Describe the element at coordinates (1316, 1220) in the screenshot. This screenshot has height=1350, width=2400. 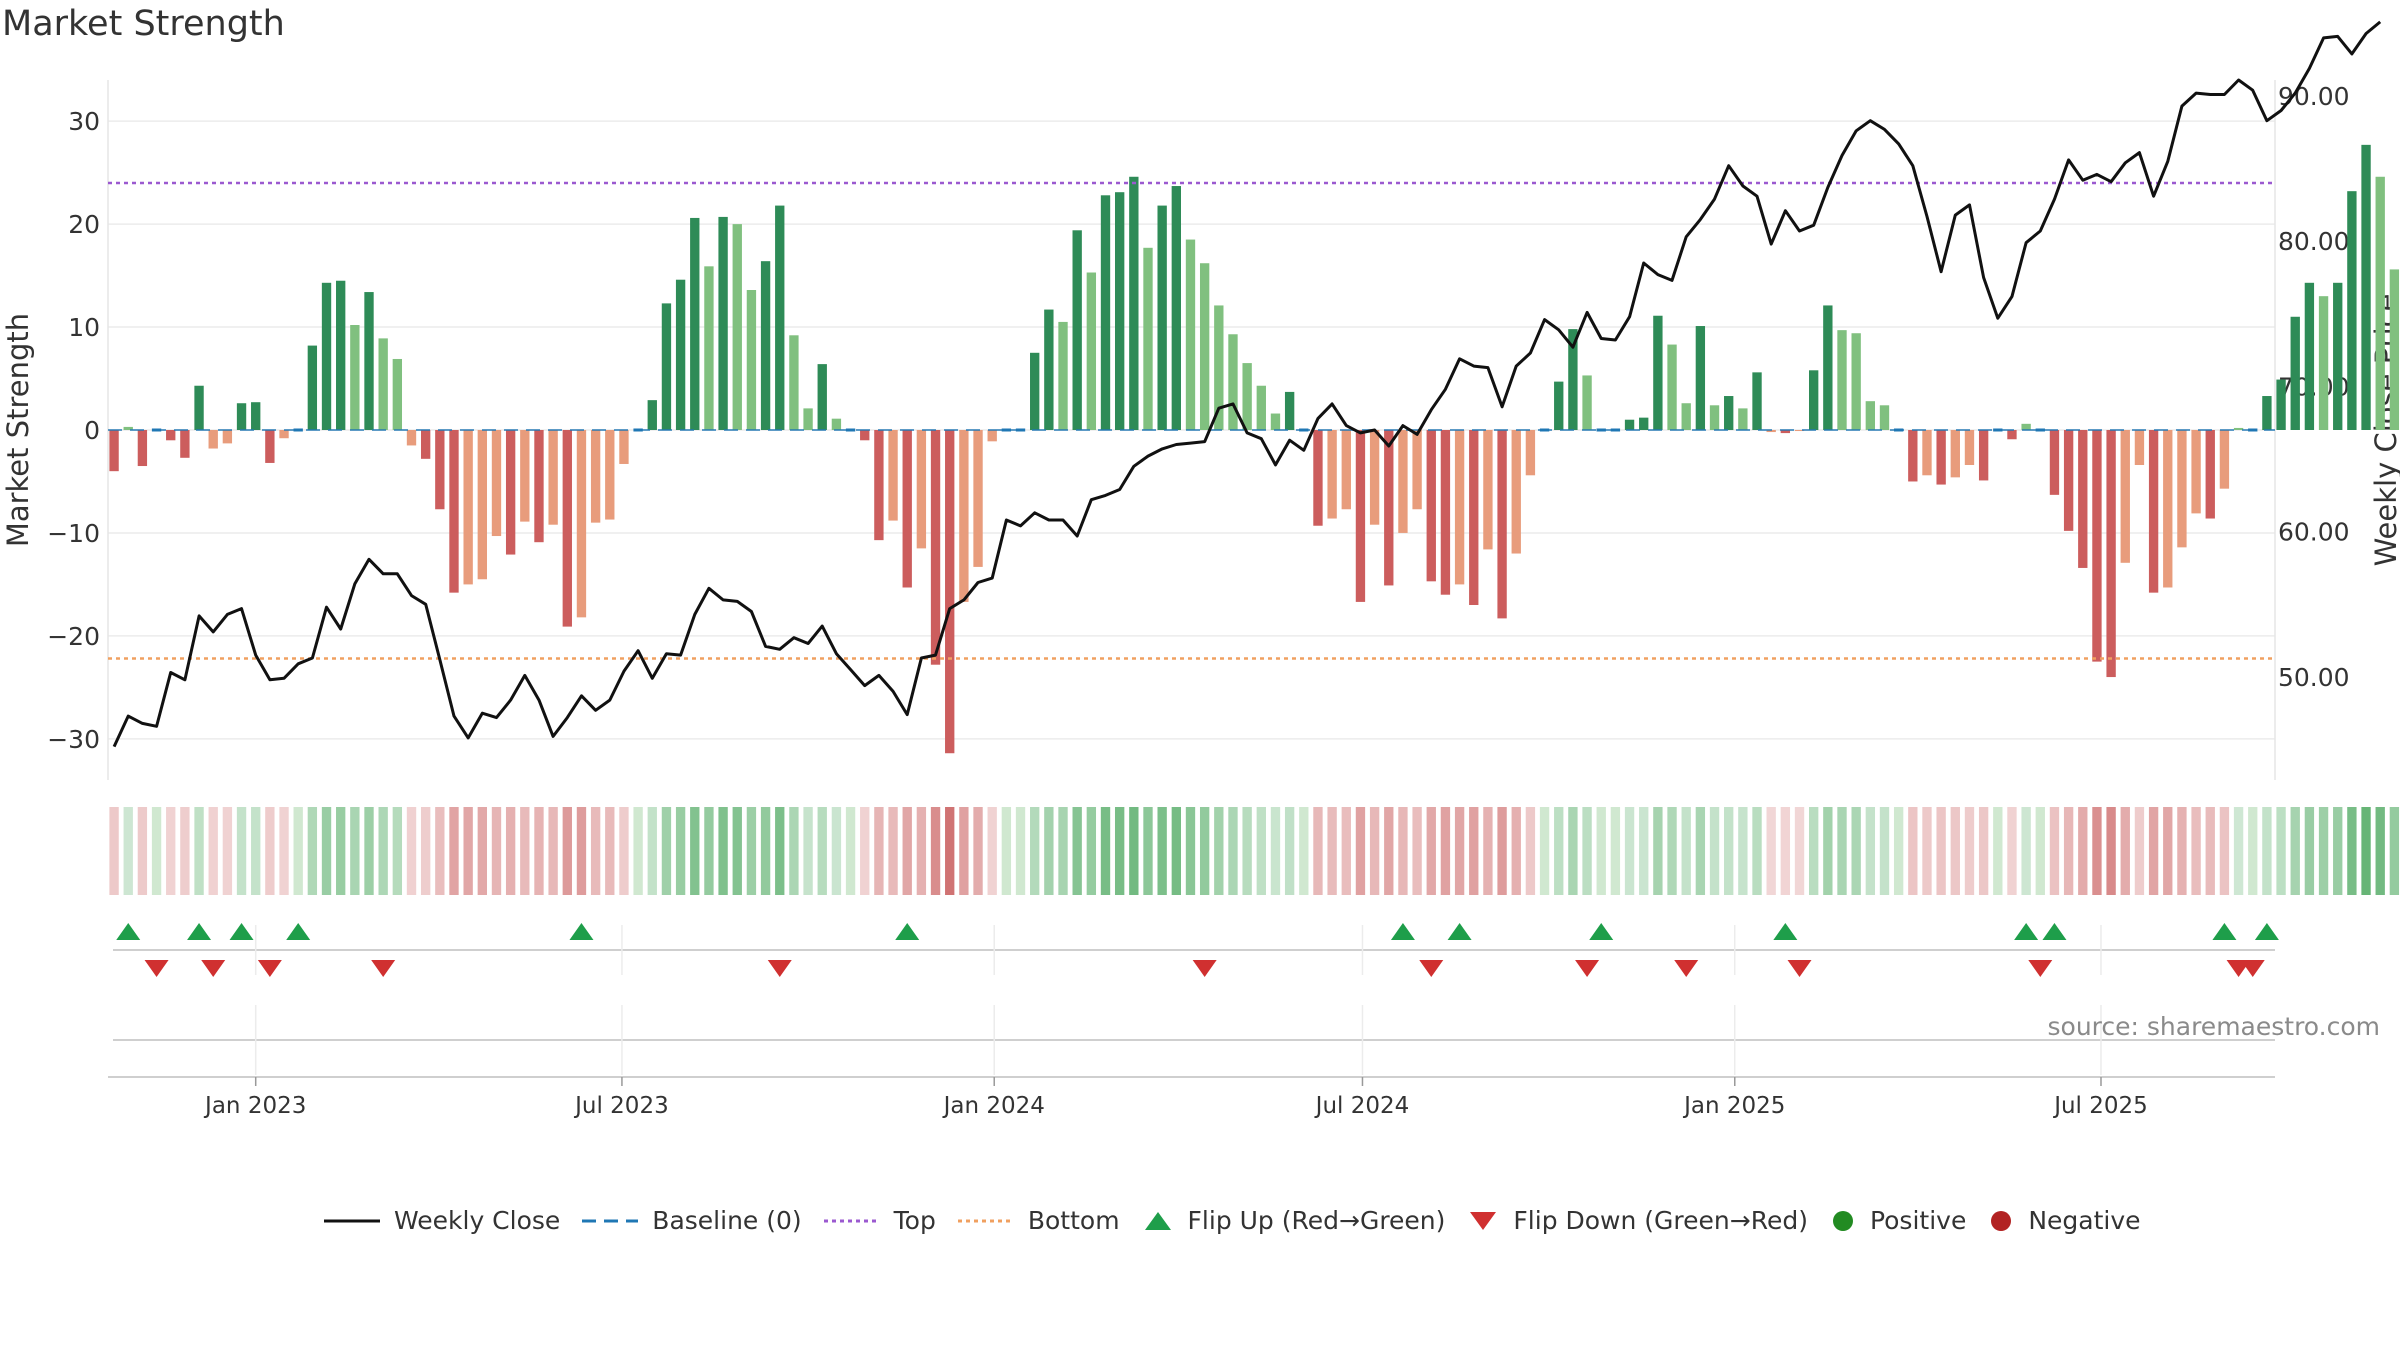
I see `legend-label: Flip Up (Red→Green)` at that location.